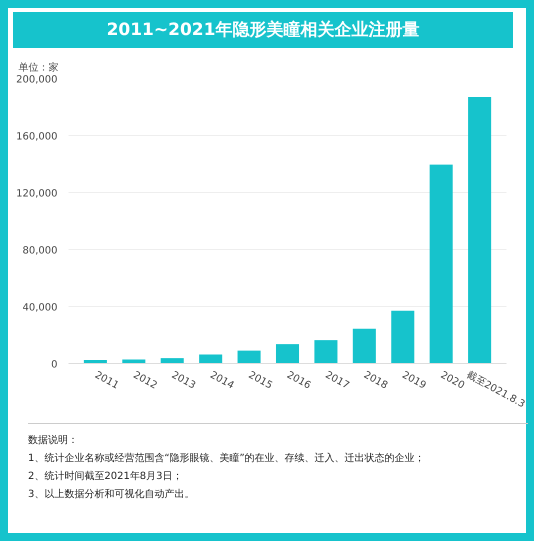 This screenshot has width=550, height=557. What do you see at coordinates (452, 381) in the screenshot?
I see `x-tick-label: 2020` at bounding box center [452, 381].